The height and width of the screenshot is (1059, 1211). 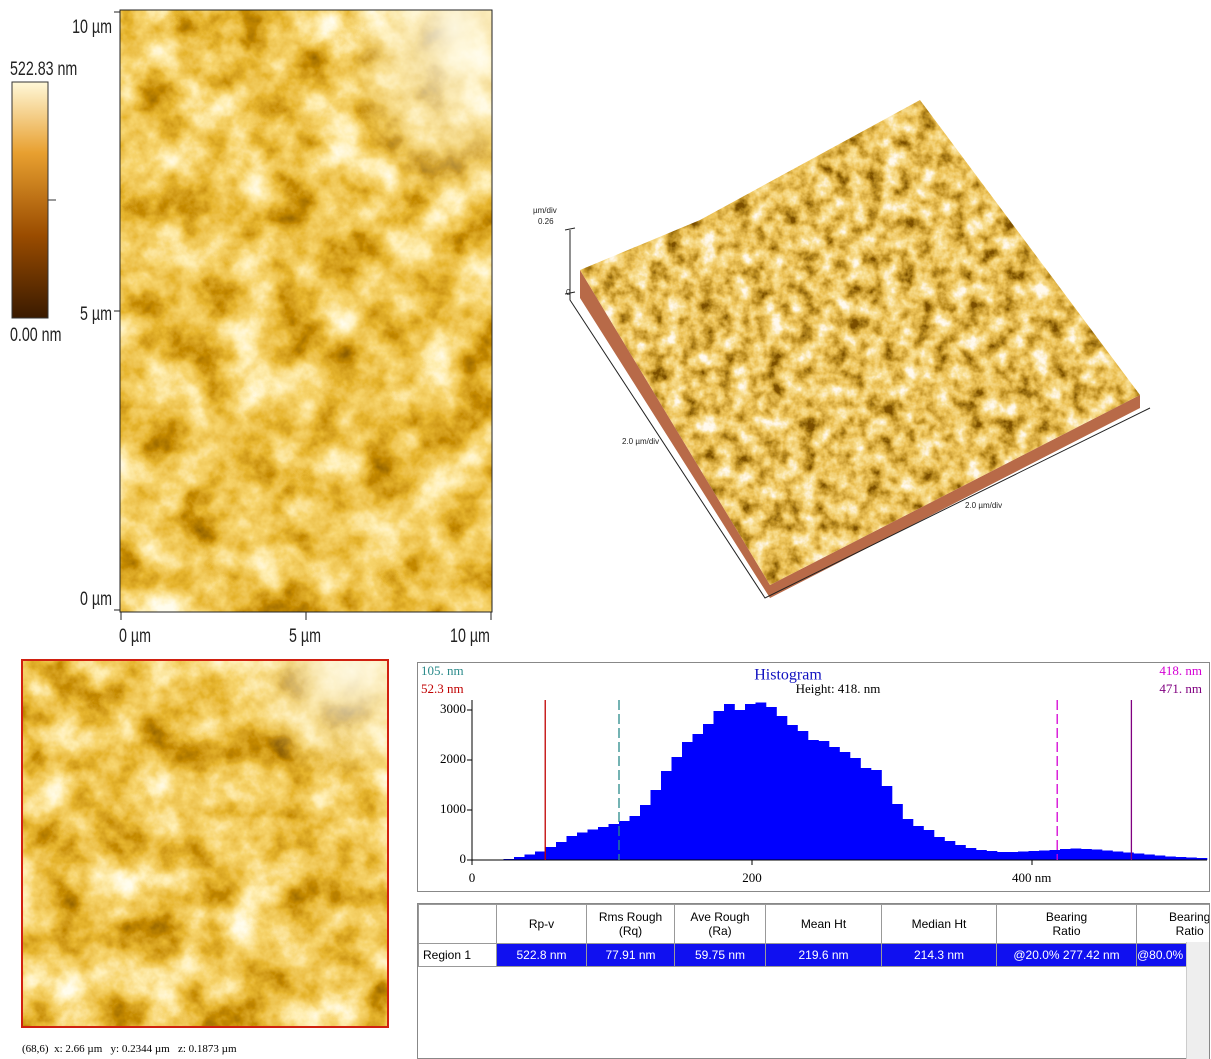 What do you see at coordinates (630, 955) in the screenshot?
I see `table-cell: 77.91 nm` at bounding box center [630, 955].